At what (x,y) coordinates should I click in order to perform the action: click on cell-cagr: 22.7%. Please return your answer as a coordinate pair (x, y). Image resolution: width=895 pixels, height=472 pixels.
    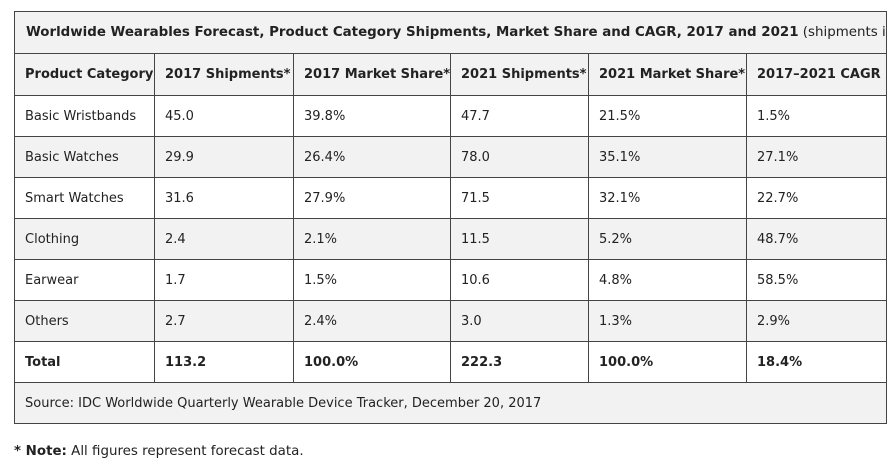
    Looking at the image, I should click on (816, 198).